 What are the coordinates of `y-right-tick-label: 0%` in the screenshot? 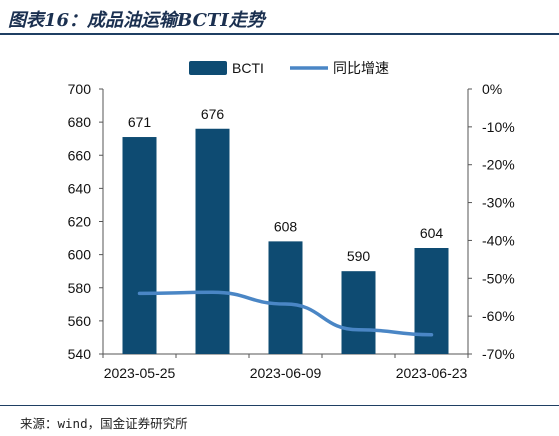 It's located at (492, 89).